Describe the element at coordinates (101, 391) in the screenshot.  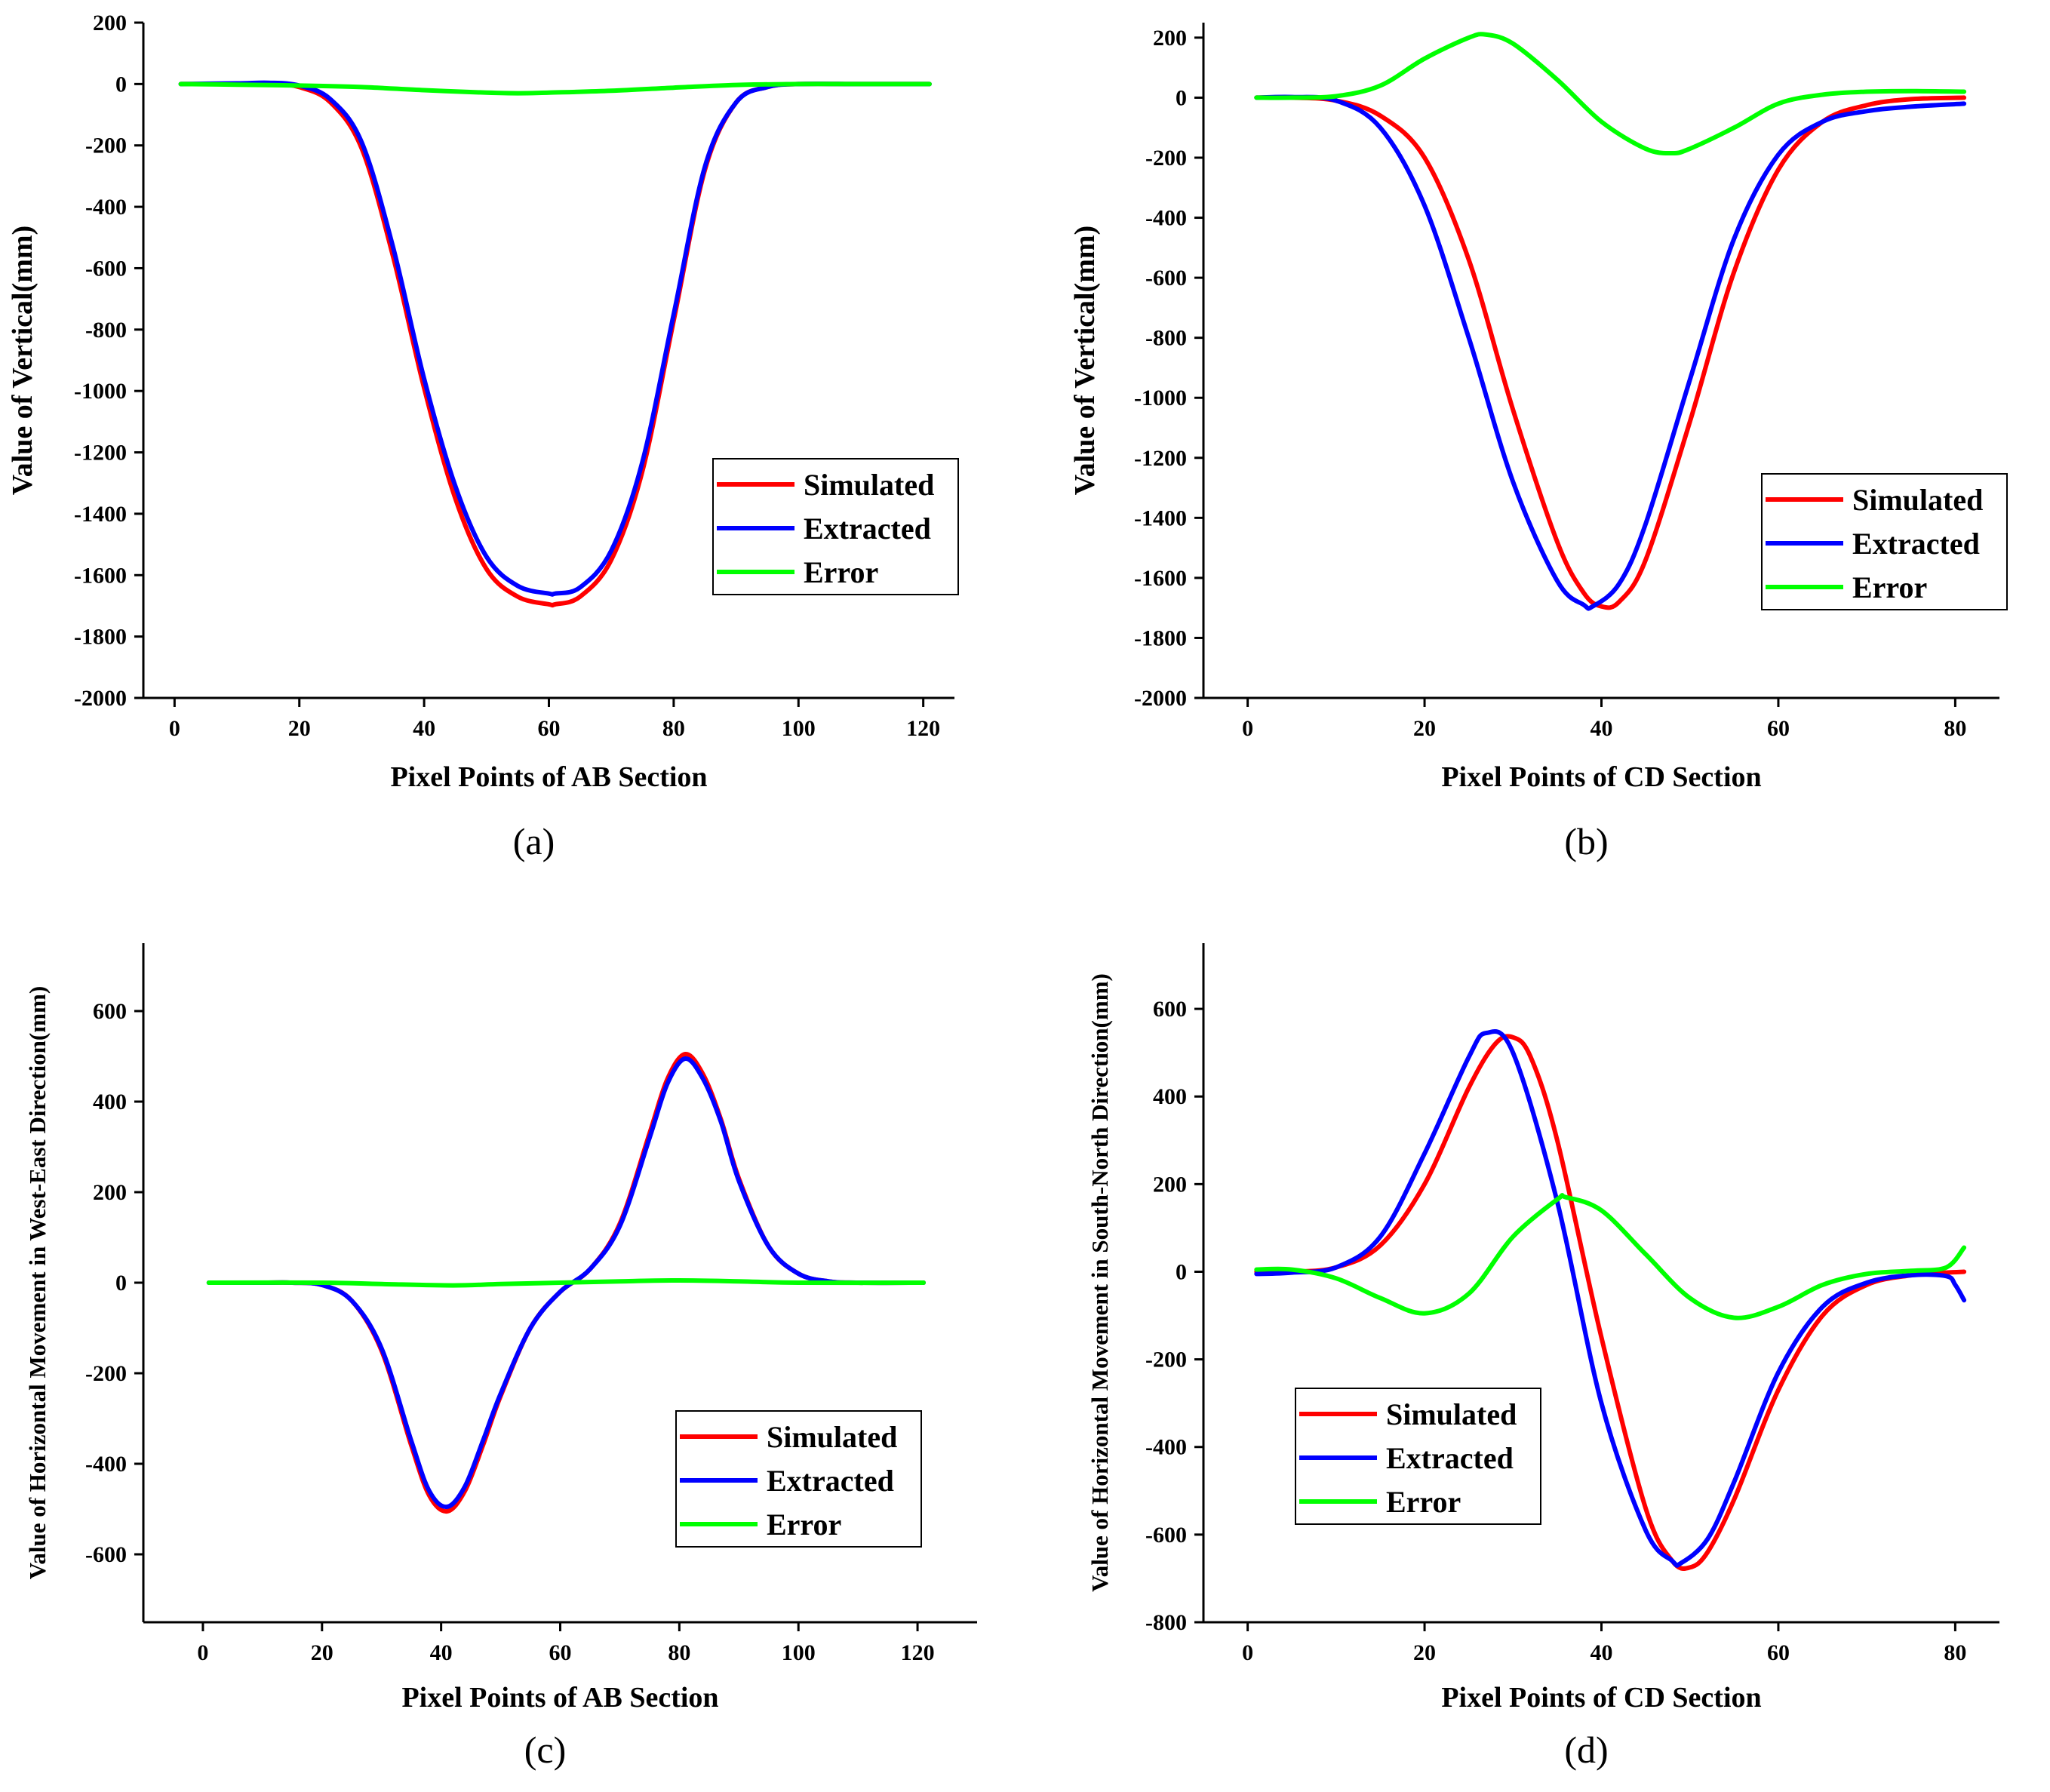
I see `y-tick-label: -1000` at that location.